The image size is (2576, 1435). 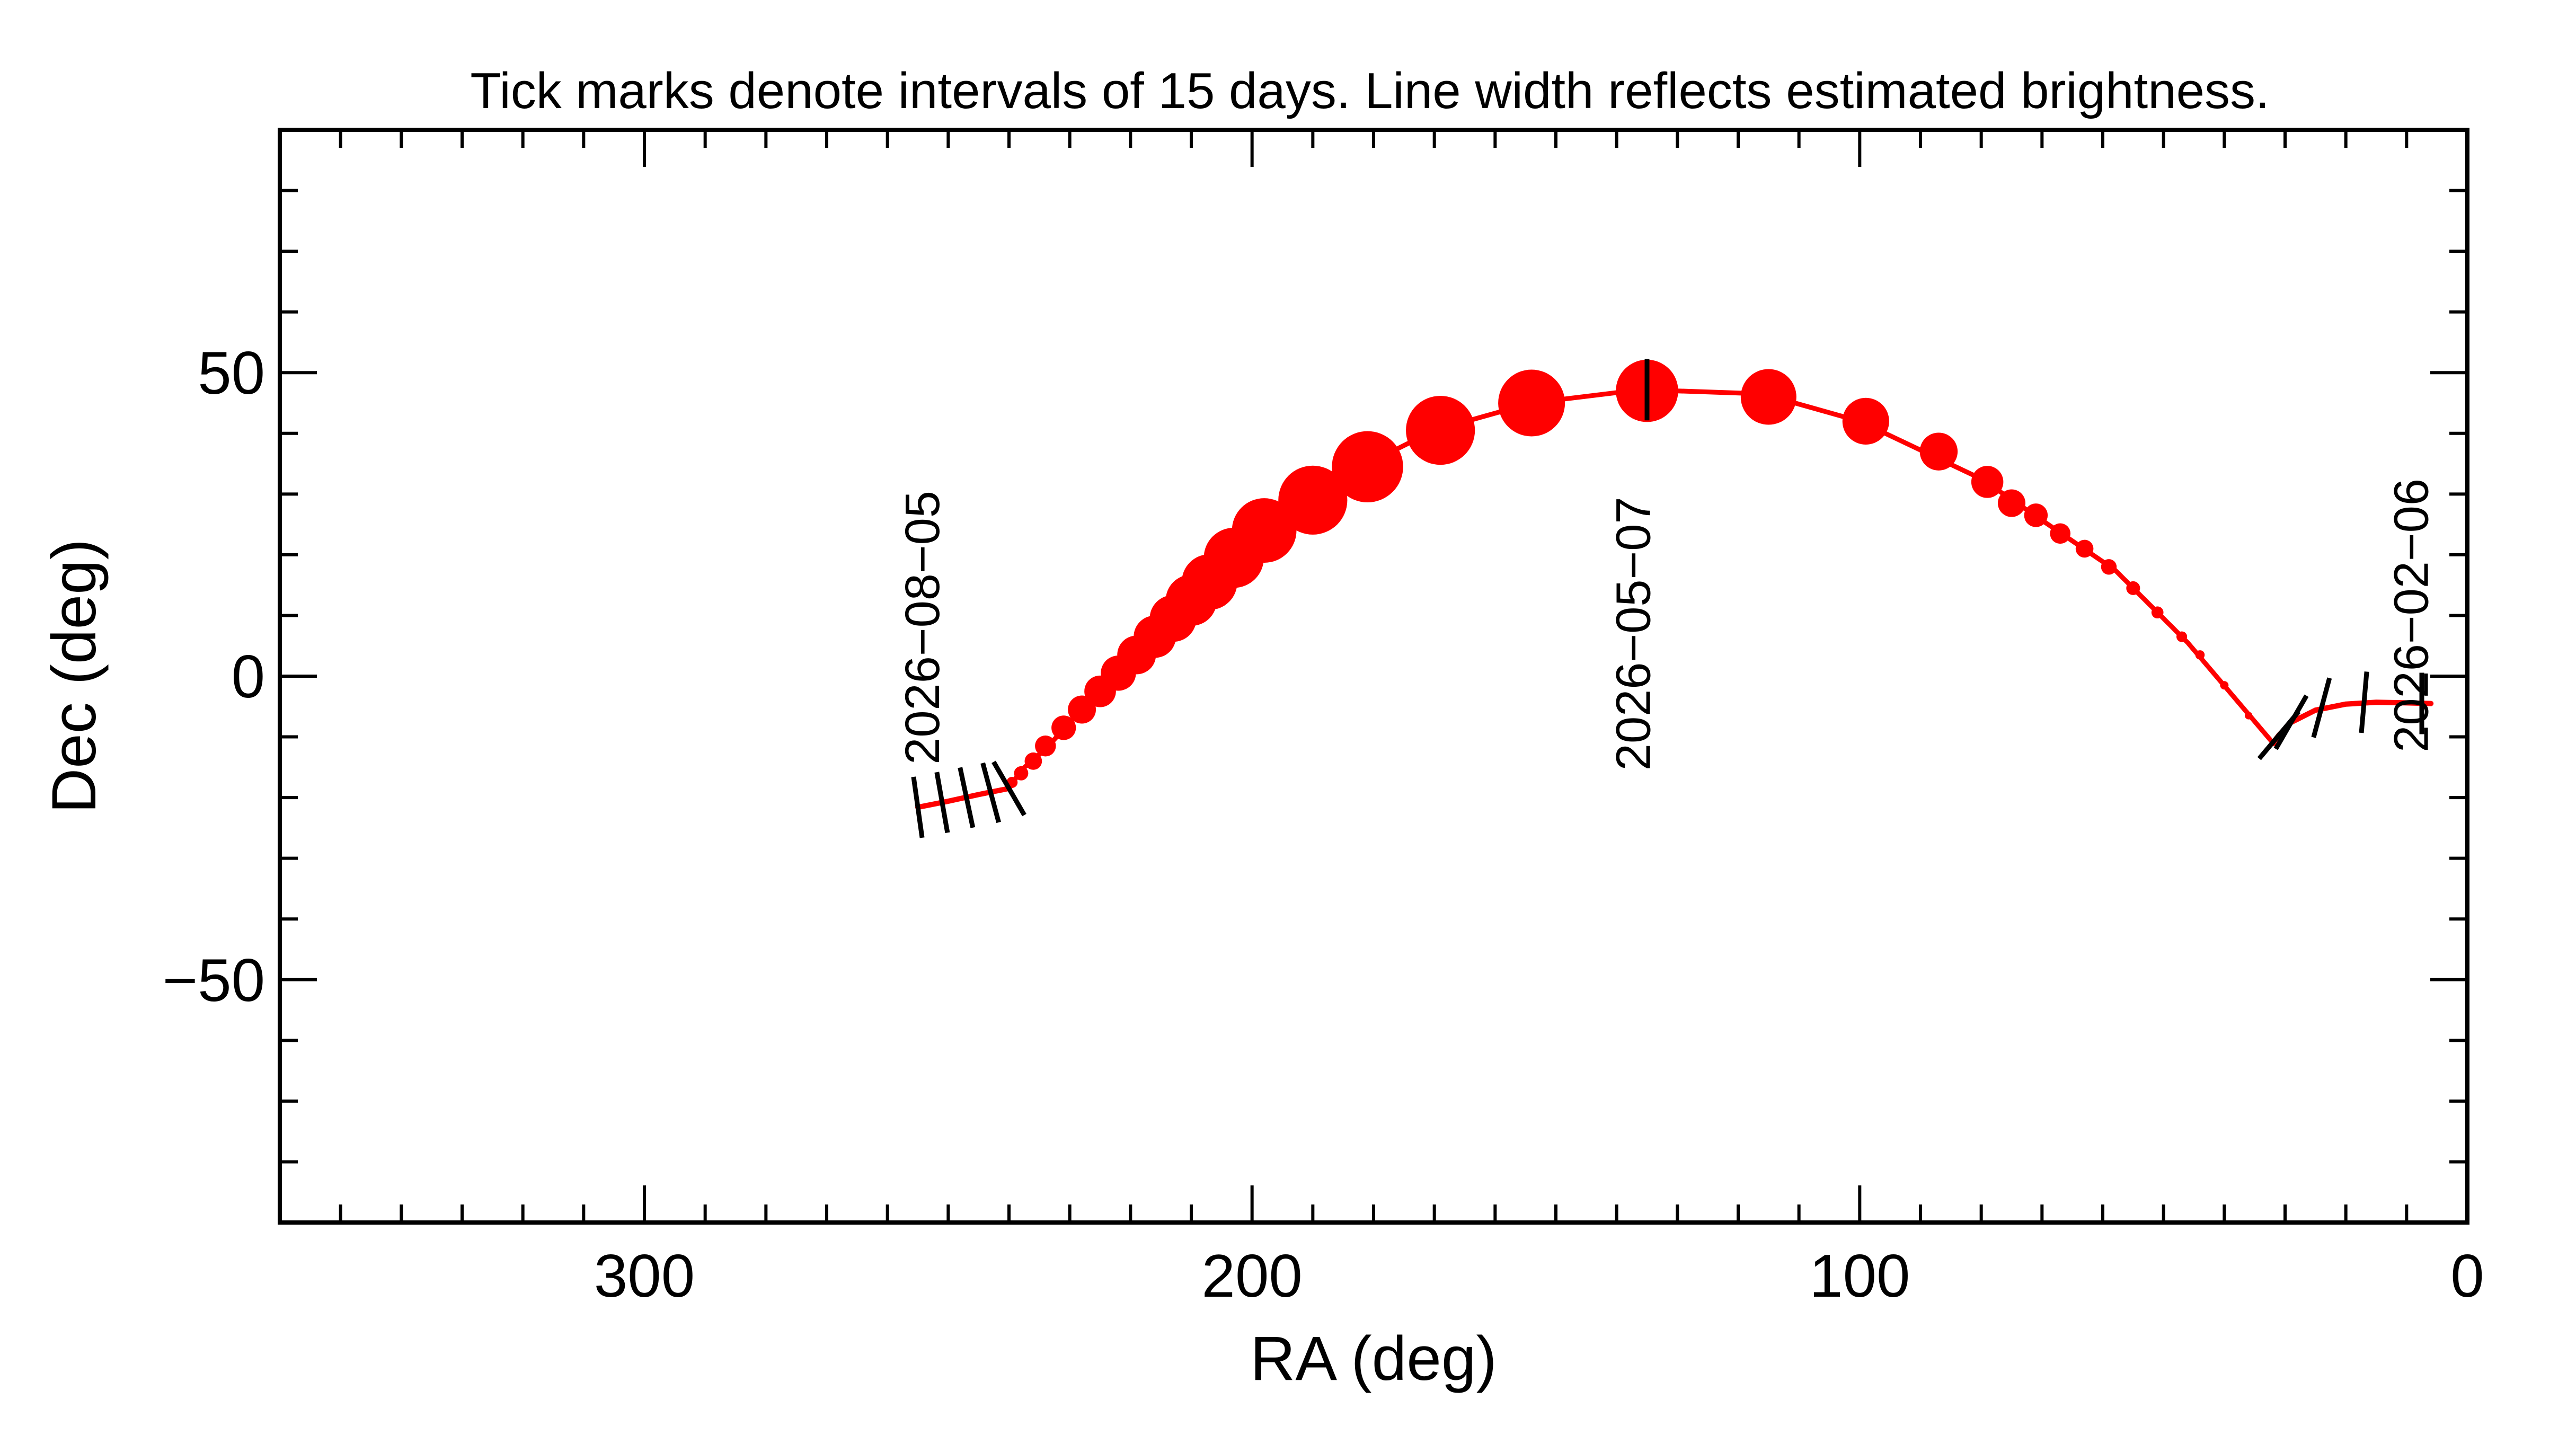 What do you see at coordinates (2467, 1276) in the screenshot?
I see `x-tick-label: 0` at bounding box center [2467, 1276].